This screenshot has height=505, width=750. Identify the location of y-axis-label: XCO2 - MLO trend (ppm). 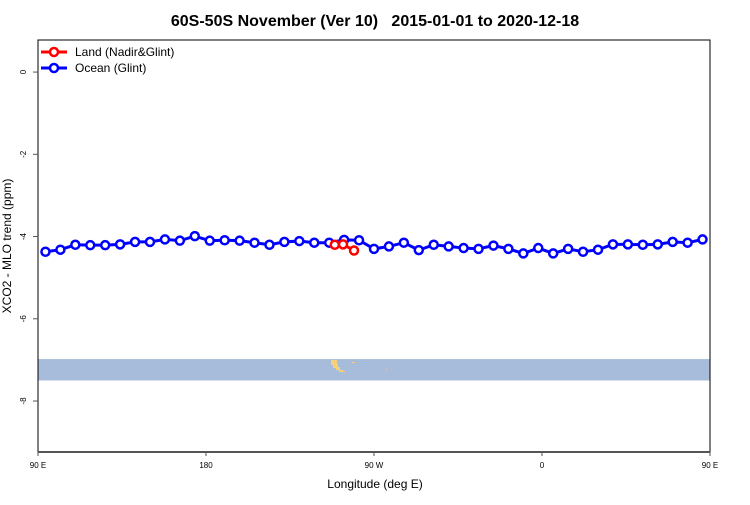
(7, 246).